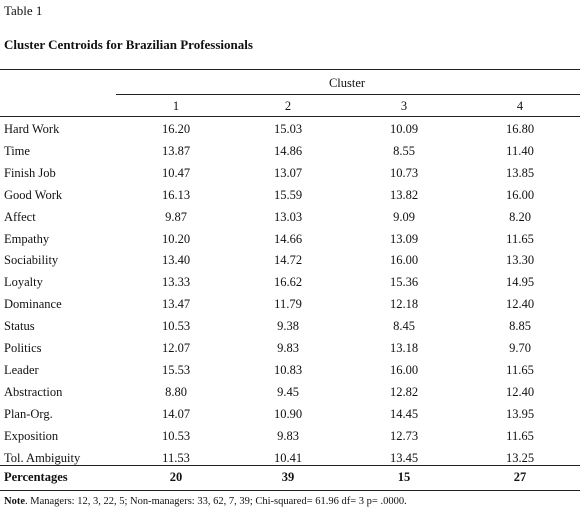 The image size is (580, 520). What do you see at coordinates (404, 194) in the screenshot?
I see `table-cell: 13.82` at bounding box center [404, 194].